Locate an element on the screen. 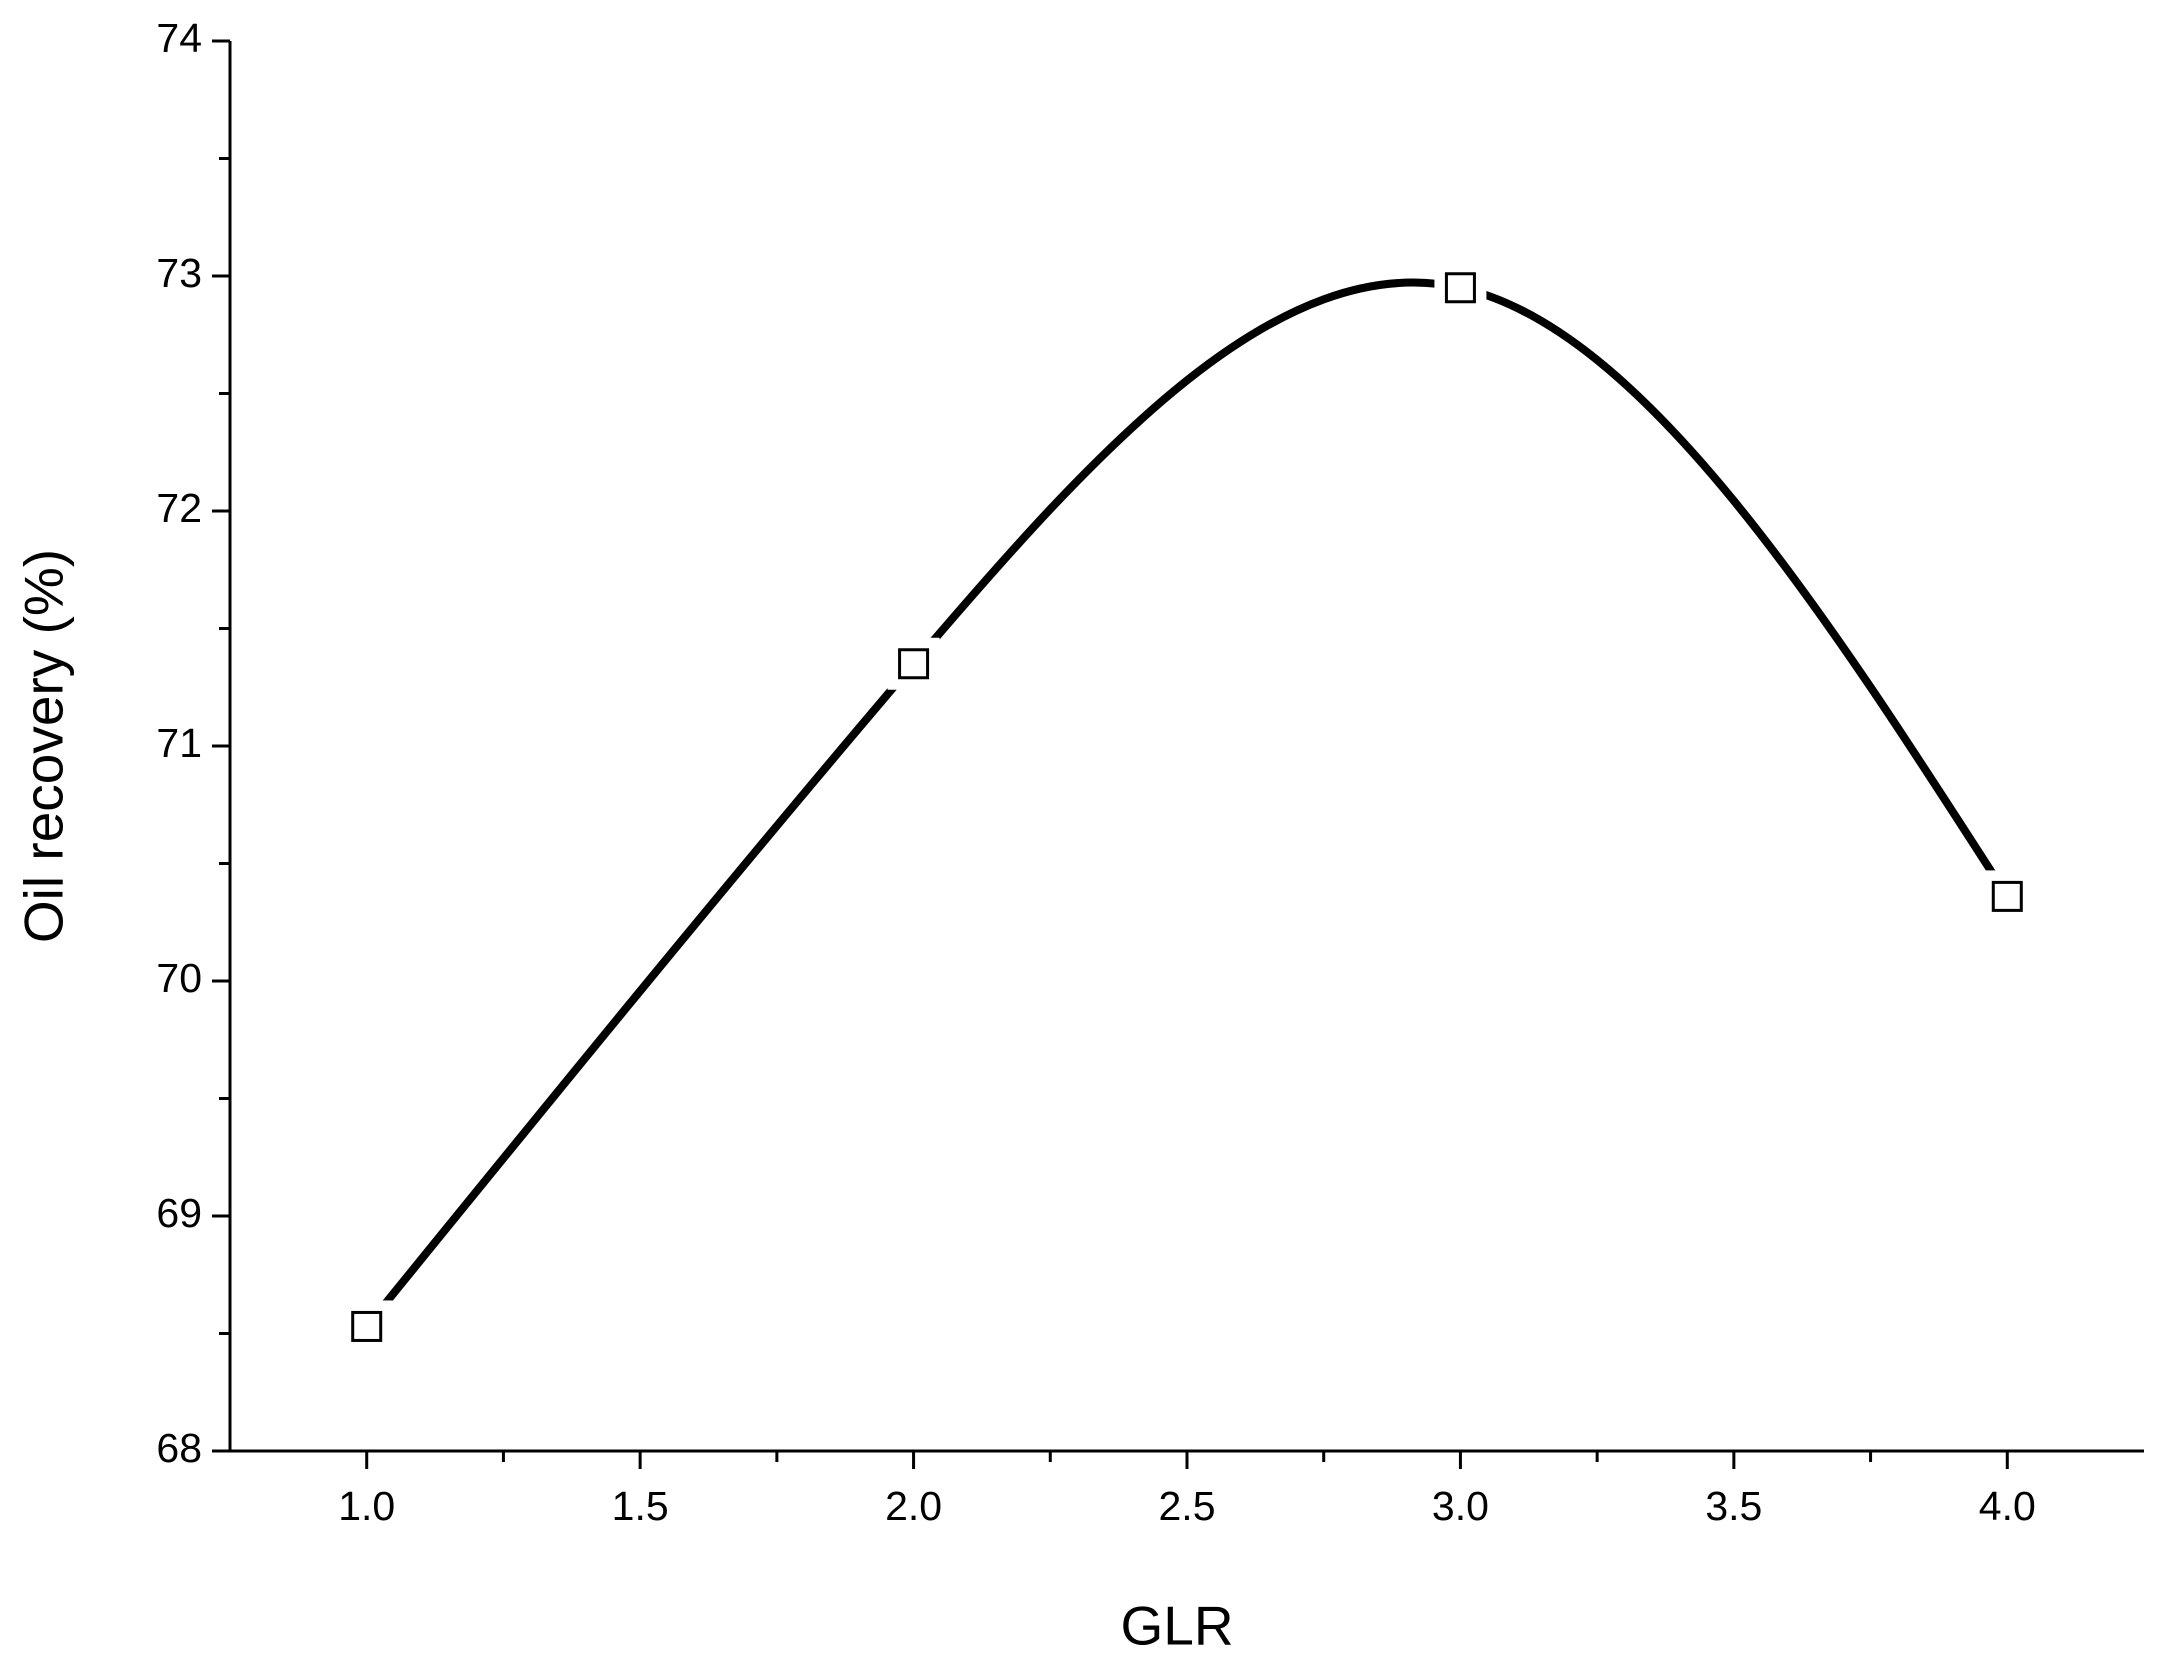 The image size is (2160, 1680). y-tick-label: 73 is located at coordinates (179, 273).